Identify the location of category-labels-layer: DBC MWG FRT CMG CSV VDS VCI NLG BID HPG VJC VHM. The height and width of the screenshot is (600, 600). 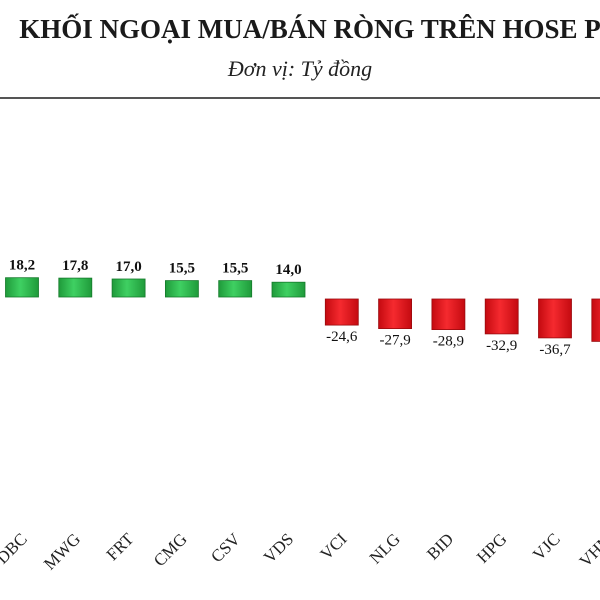
(300, 551).